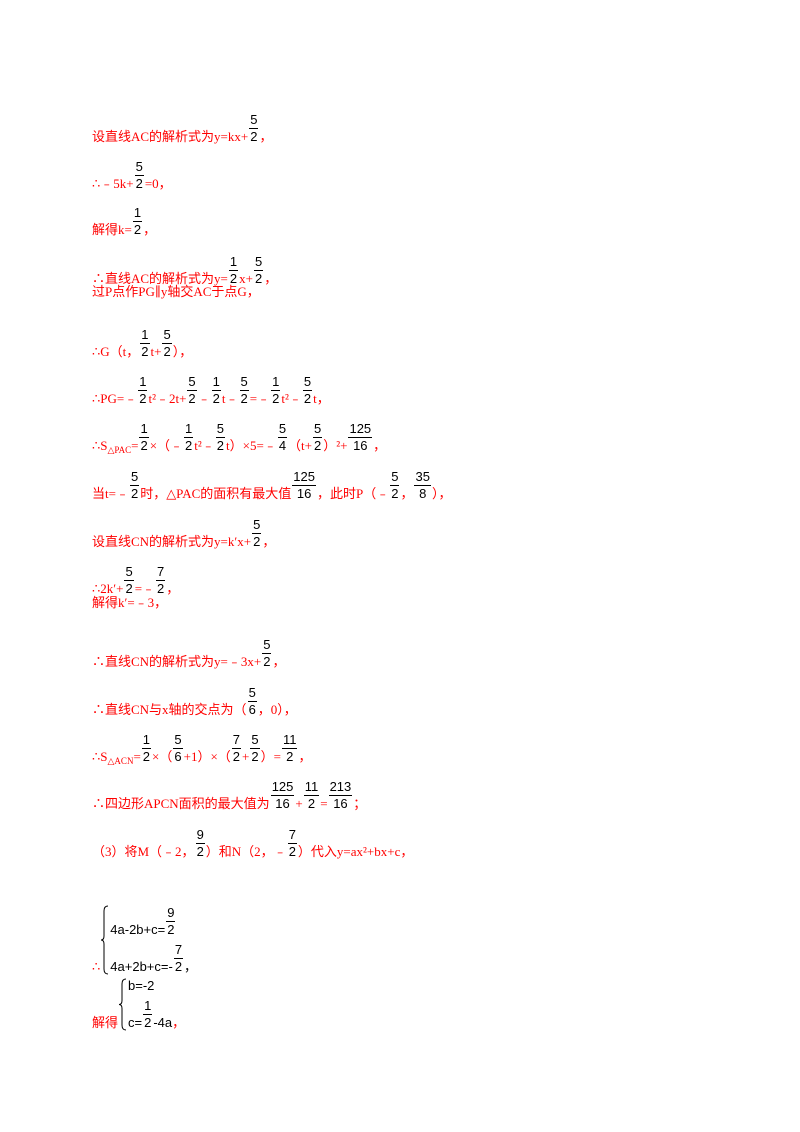 Image resolution: width=800 pixels, height=1132 pixels. I want to click on text-line: 过P点作PG∥y轴交AC于点G，, so click(176, 292).